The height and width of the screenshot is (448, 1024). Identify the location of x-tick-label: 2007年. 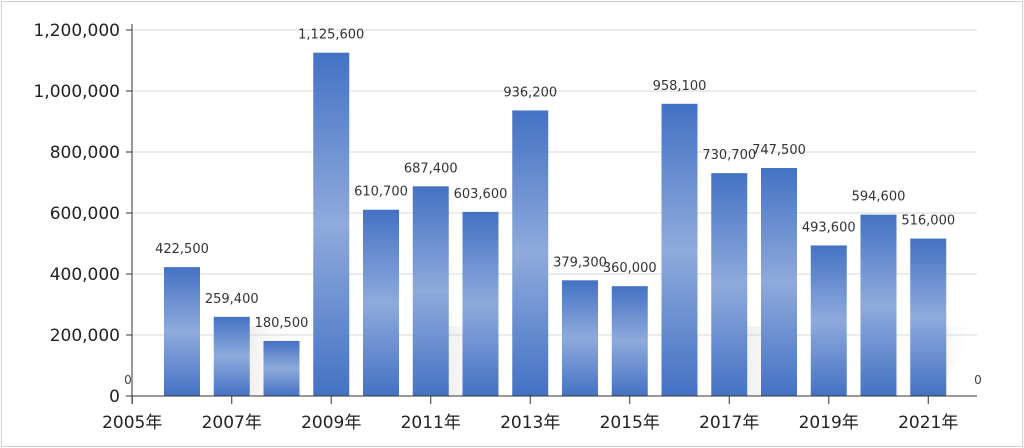
(232, 423).